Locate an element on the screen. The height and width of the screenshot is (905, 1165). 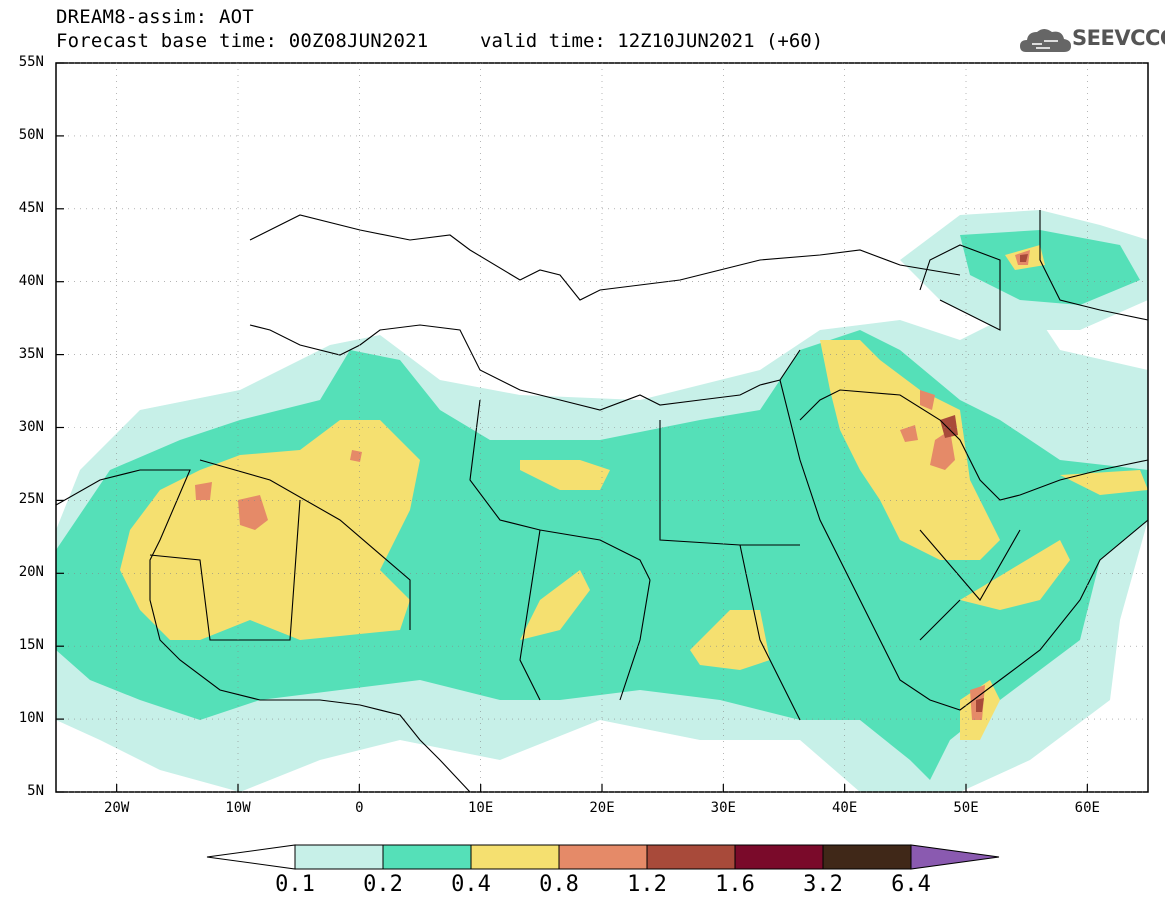
lat-label: 50N is located at coordinates (31, 134).